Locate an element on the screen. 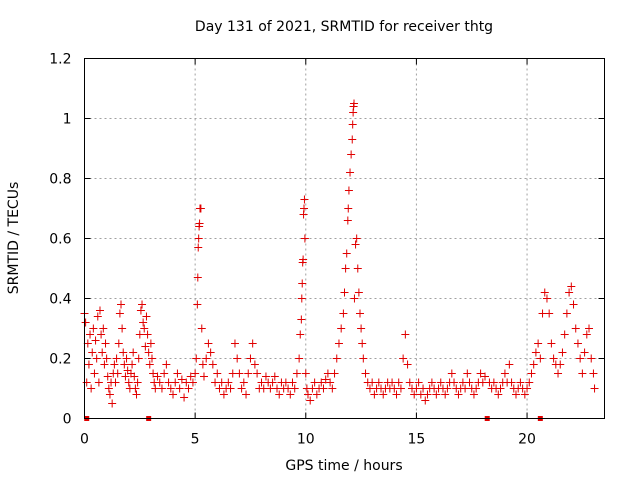 This screenshot has width=640, height=480. y-tick-label: 0.4 is located at coordinates (60, 300).